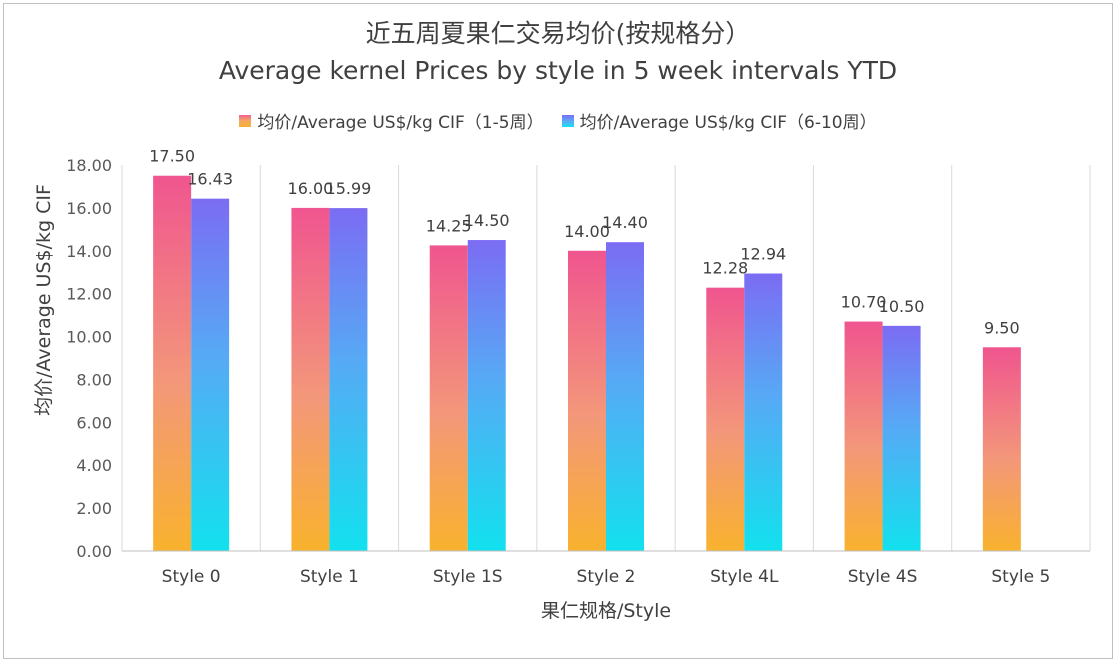 The height and width of the screenshot is (664, 1116). I want to click on data-label-series-2: 10.50, so click(902, 306).